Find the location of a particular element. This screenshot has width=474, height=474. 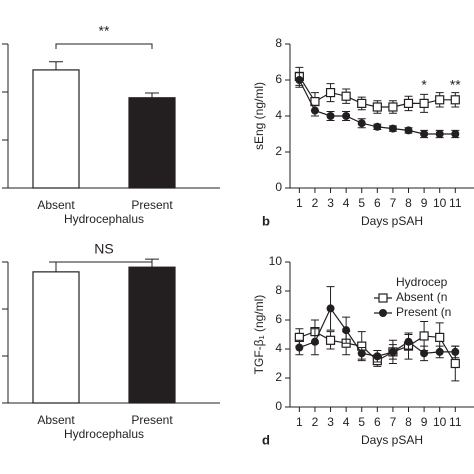

y-axis-label: sEng (ng/ml) is located at coordinates (259, 116).